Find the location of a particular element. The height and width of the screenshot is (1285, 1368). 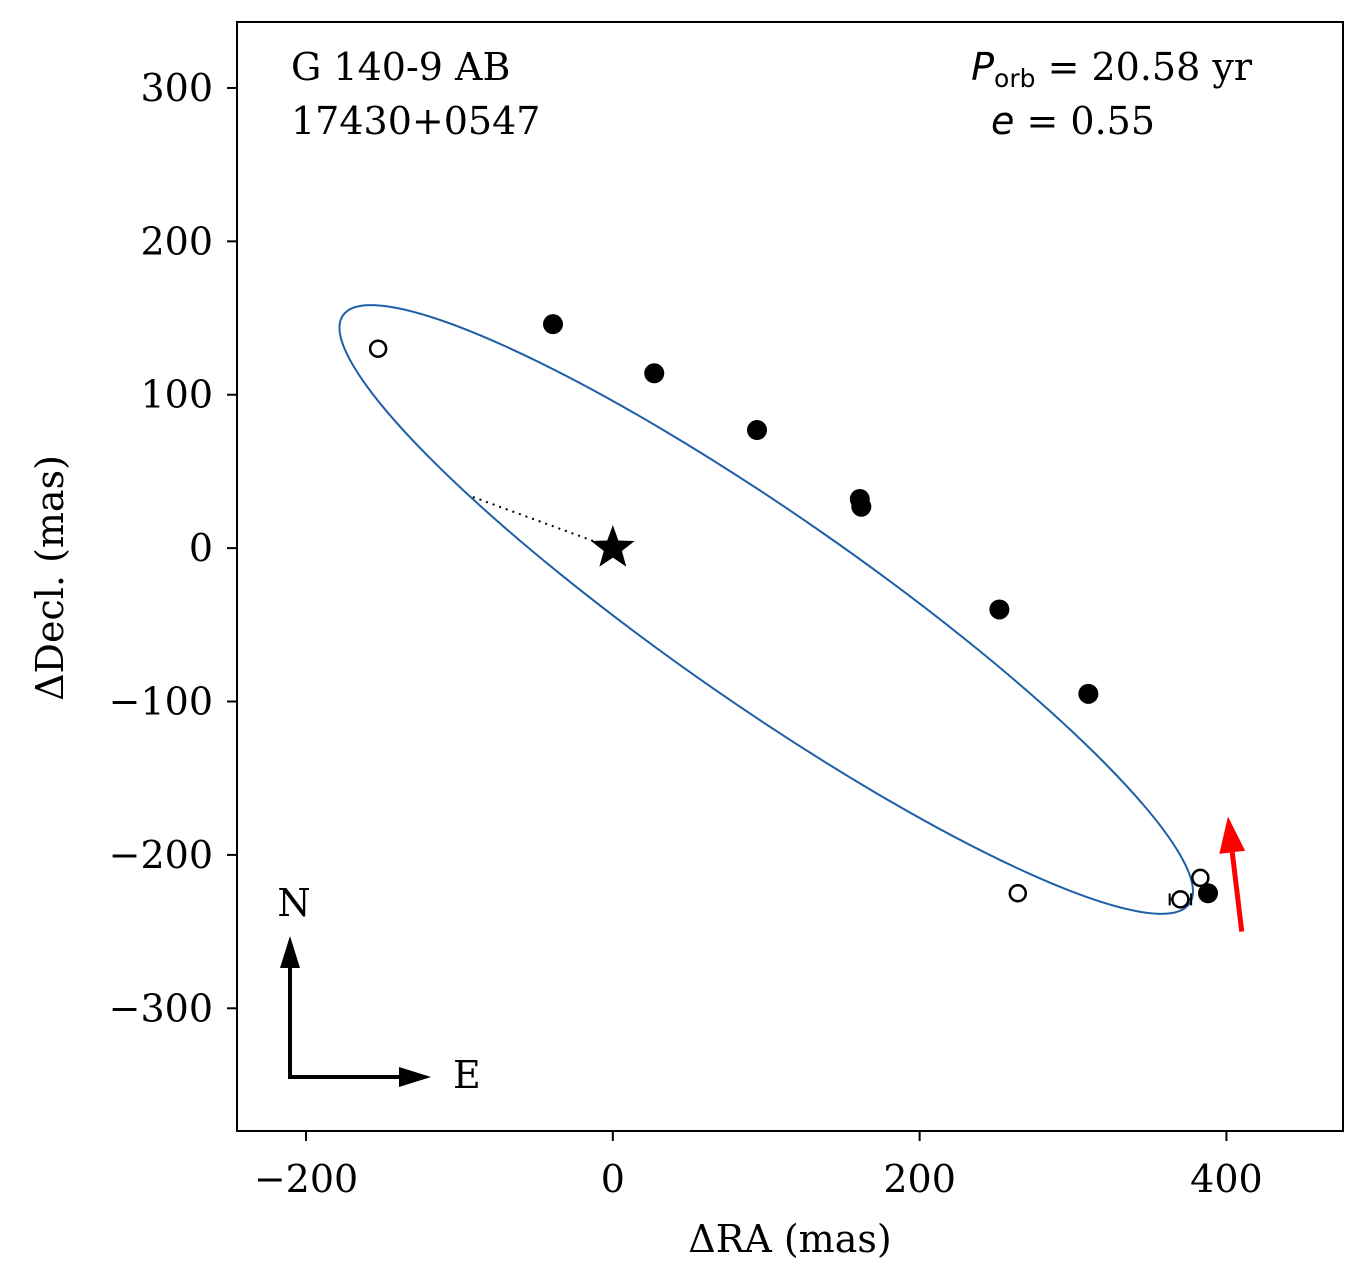

x-axis-ticks: −200 0 200 400 is located at coordinates (758, 1166).